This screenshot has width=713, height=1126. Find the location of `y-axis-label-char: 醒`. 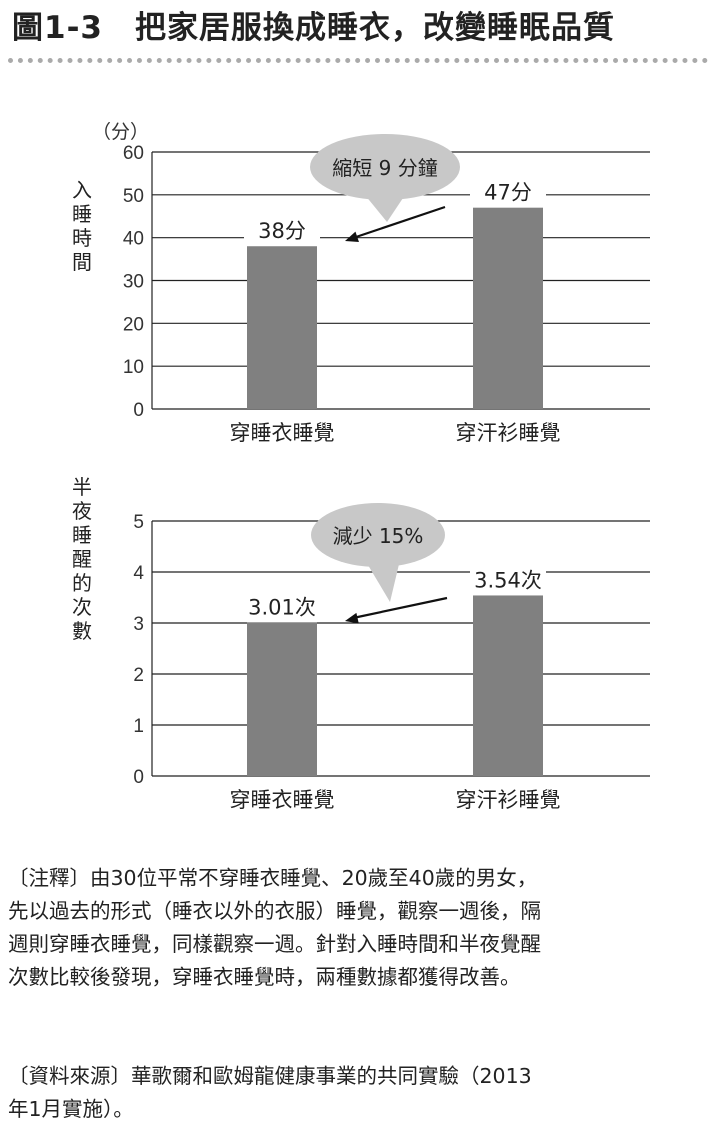

y-axis-label-char: 醒 is located at coordinates (82, 559).